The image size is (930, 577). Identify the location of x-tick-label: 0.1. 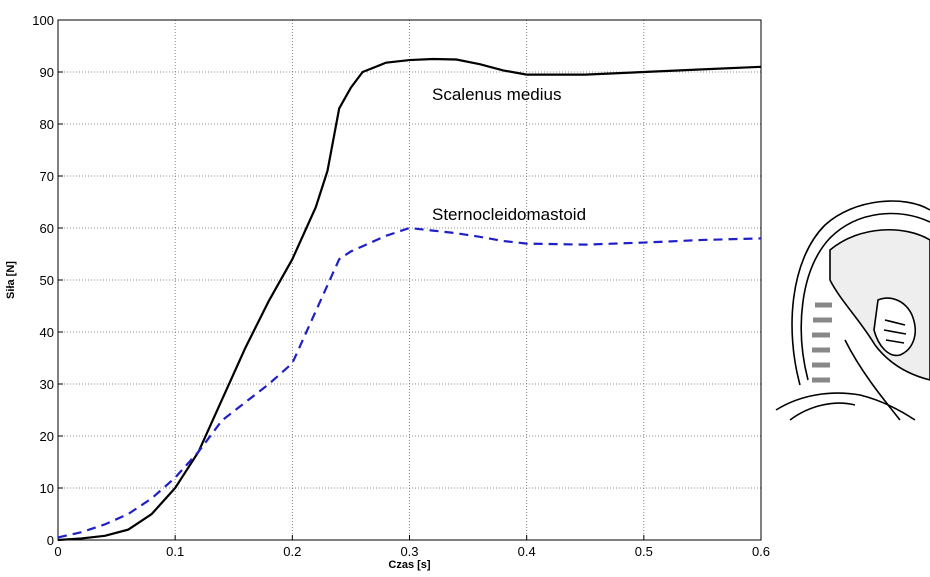
(175, 551).